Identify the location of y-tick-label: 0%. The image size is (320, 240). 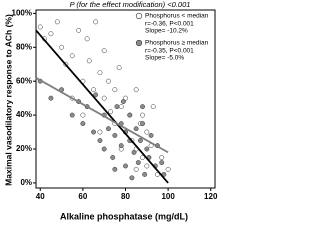
(26, 182).